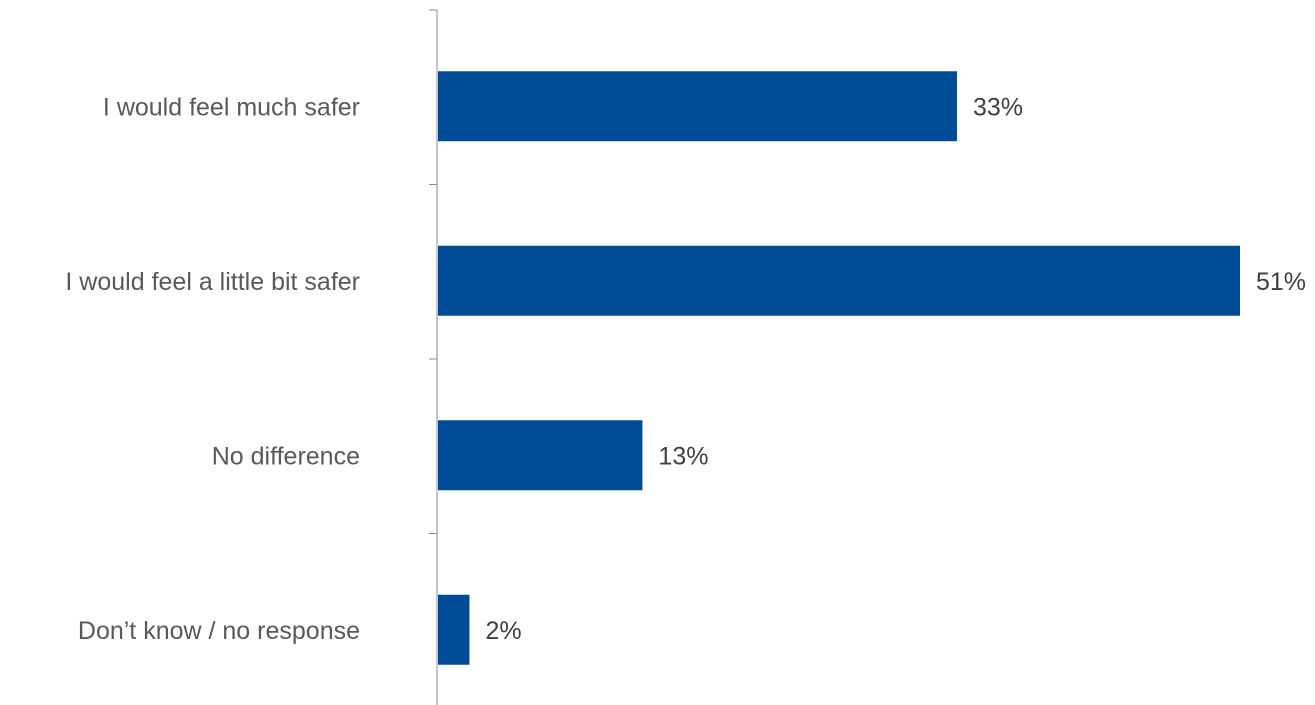 The height and width of the screenshot is (705, 1315). Describe the element at coordinates (503, 631) in the screenshot. I see `data-label: 2%` at that location.